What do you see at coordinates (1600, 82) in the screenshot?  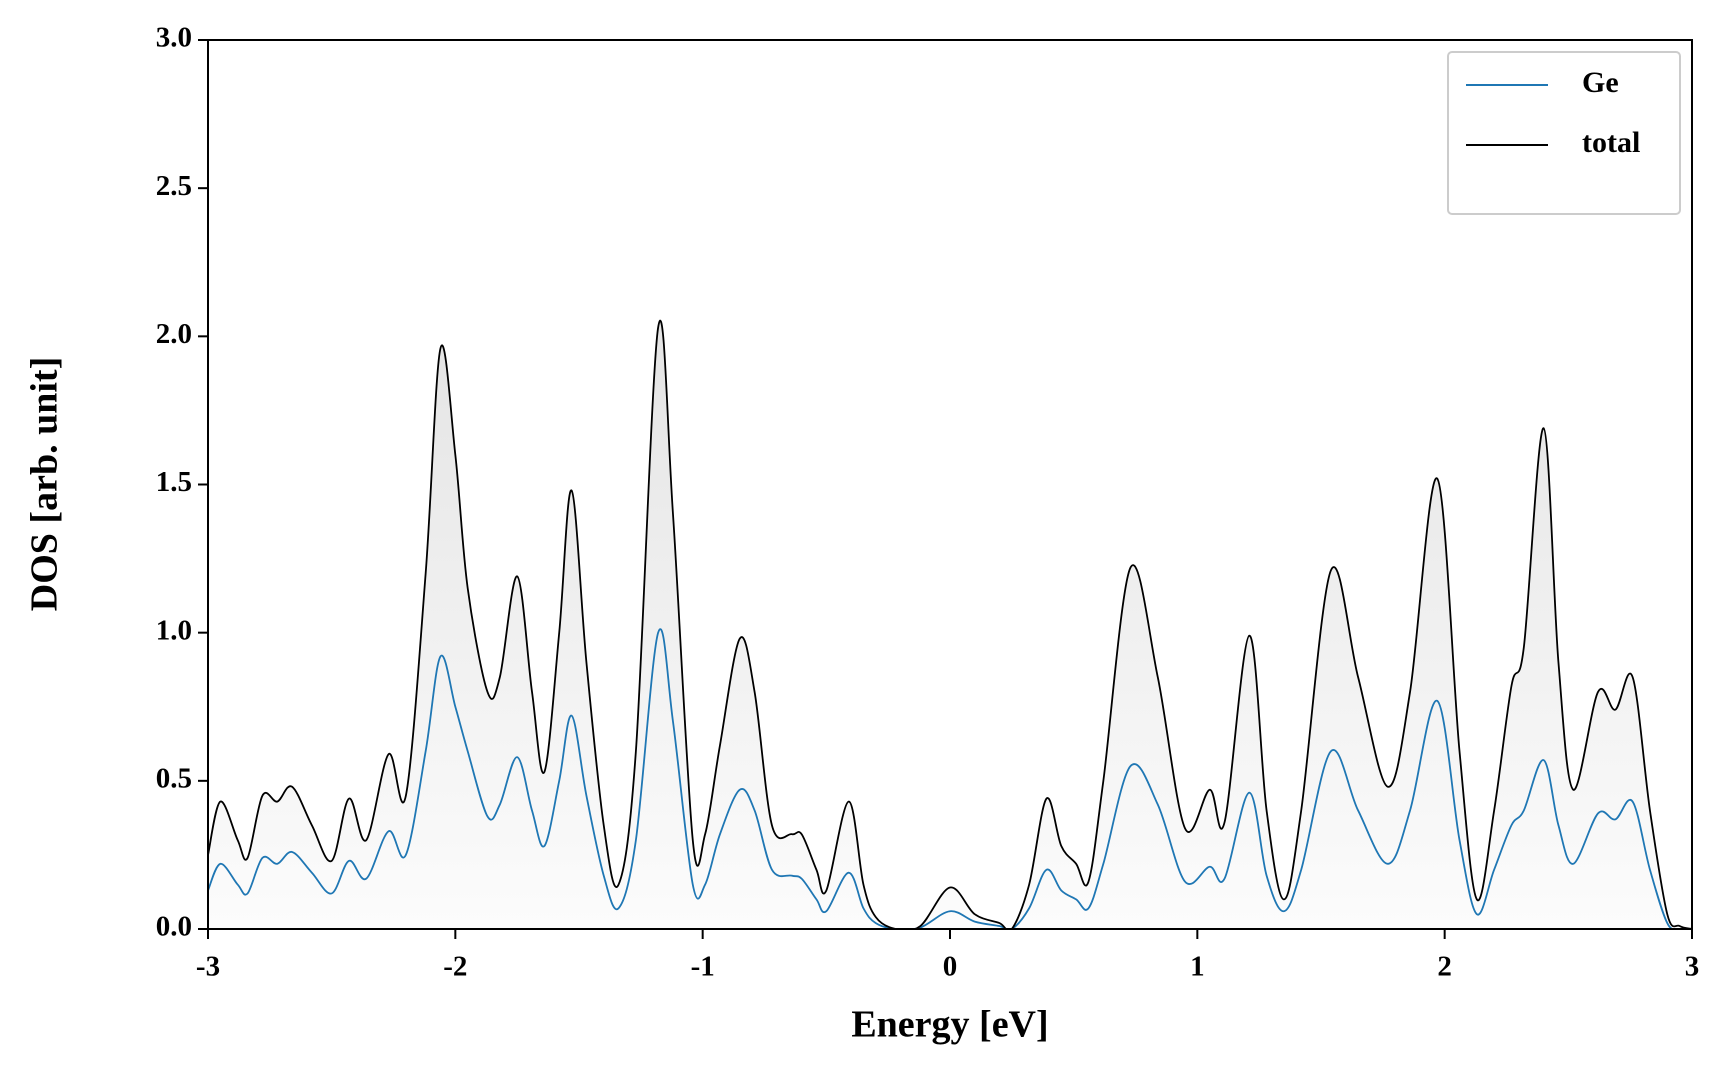 I see `legend-label: Ge` at bounding box center [1600, 82].